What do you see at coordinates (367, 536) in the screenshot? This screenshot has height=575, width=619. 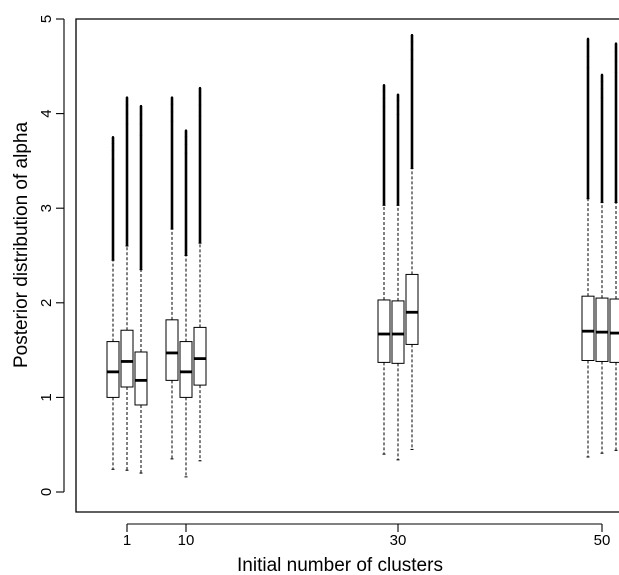 I see `x-axis: 1 10 30 50` at bounding box center [367, 536].